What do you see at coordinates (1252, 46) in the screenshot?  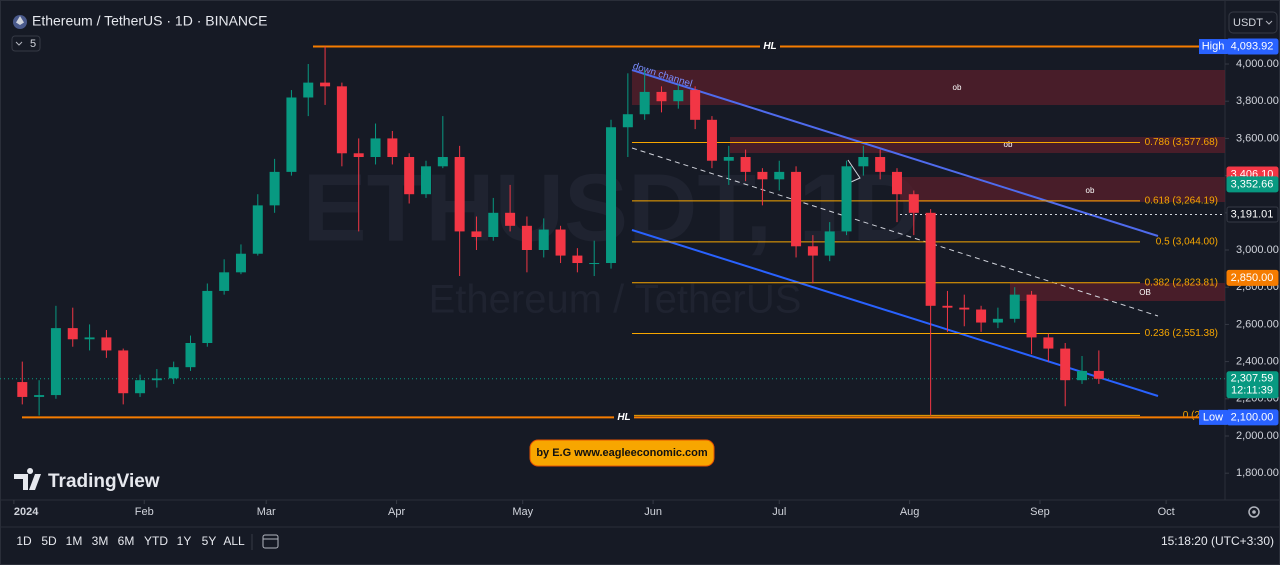 I see `price-tag-label: 4,093.92` at bounding box center [1252, 46].